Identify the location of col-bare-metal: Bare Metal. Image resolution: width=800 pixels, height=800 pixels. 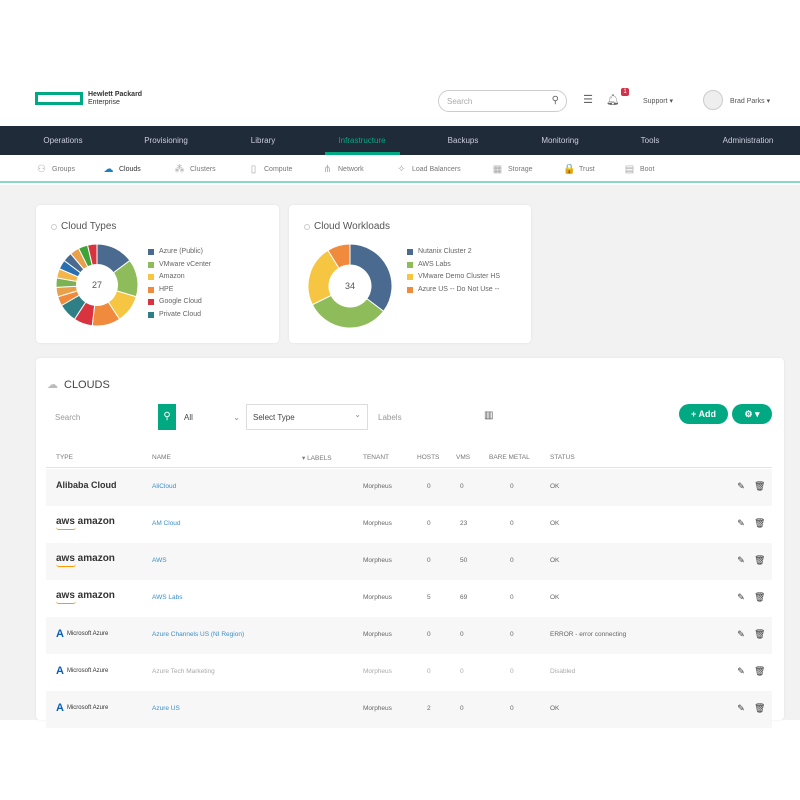
(509, 457).